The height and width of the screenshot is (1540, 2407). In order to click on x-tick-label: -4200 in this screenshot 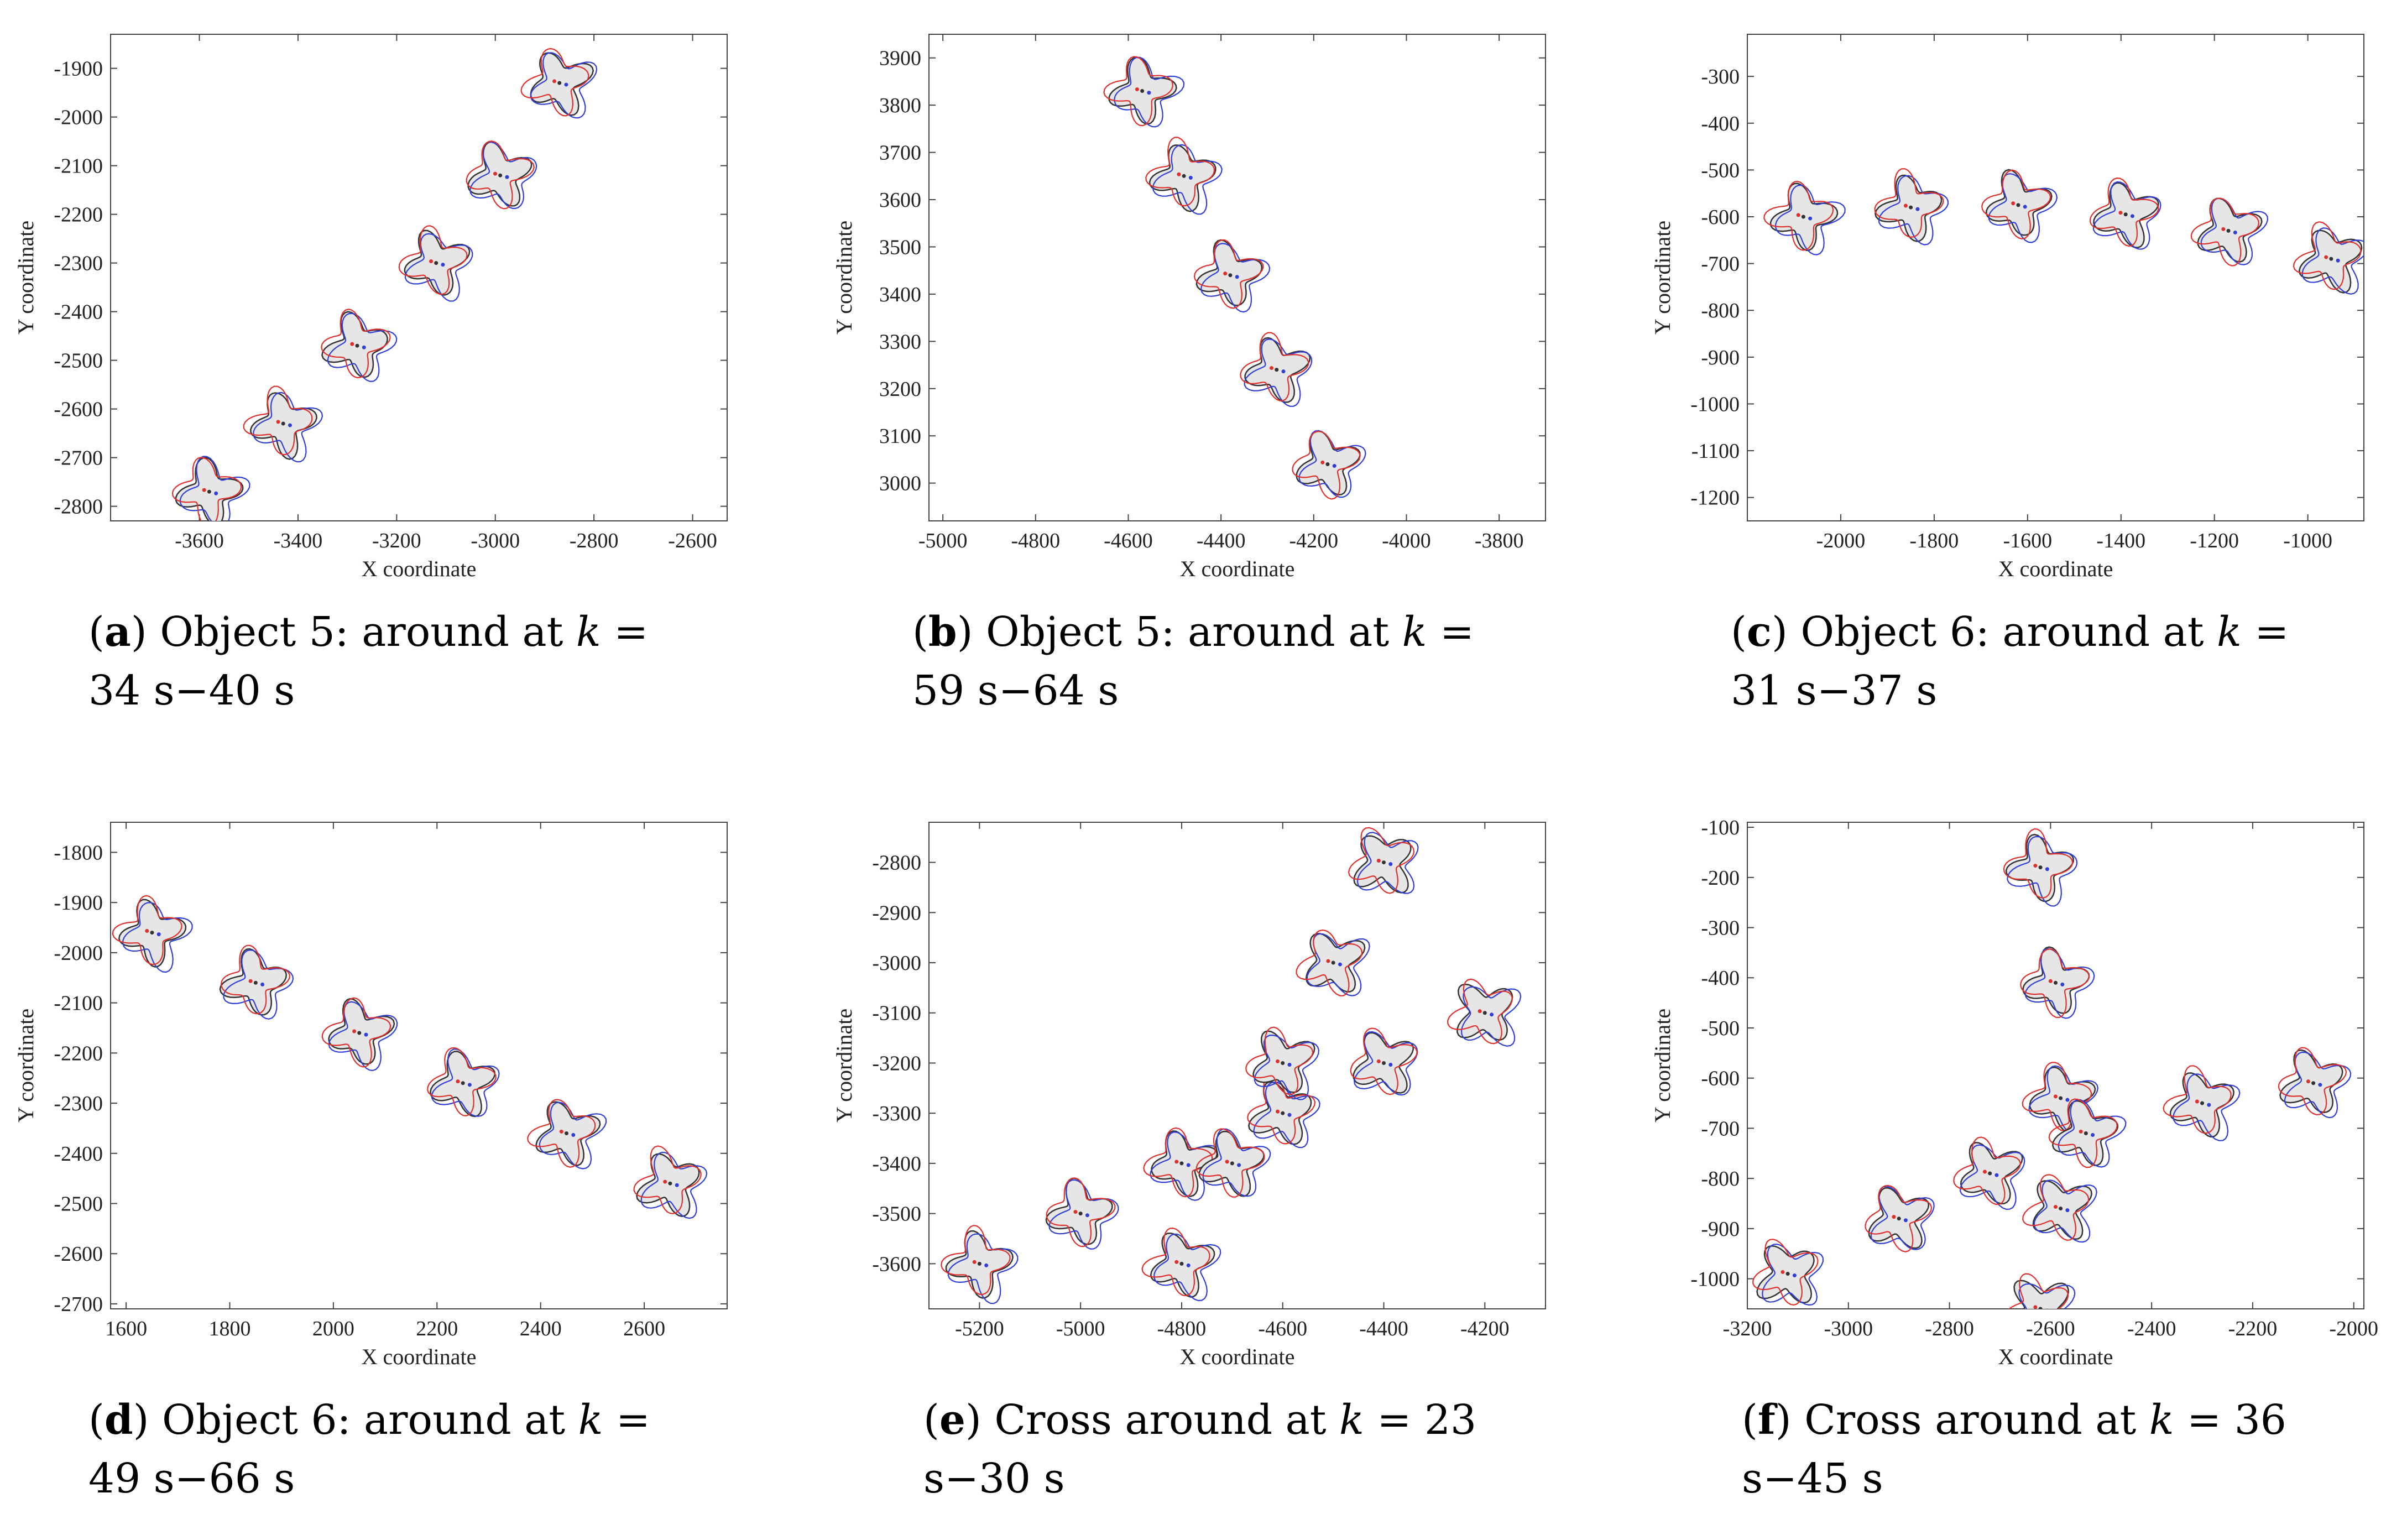, I will do `click(1485, 1328)`.